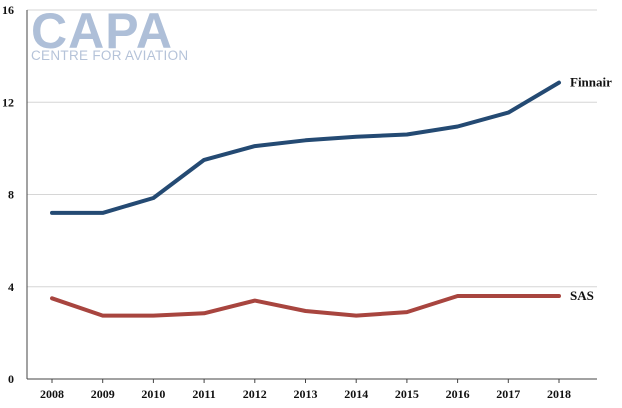  Describe the element at coordinates (109, 55) in the screenshot. I see `logo-tagline: CENTRE FOR AVIATION` at that location.